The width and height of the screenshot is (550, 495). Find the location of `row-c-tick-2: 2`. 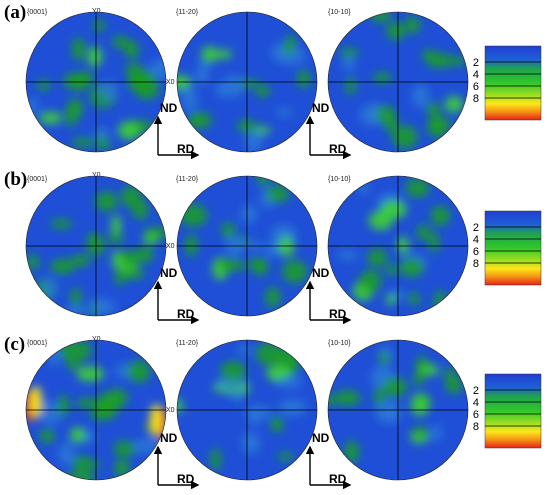

row-c-tick-2: 2 is located at coordinates (476, 391).